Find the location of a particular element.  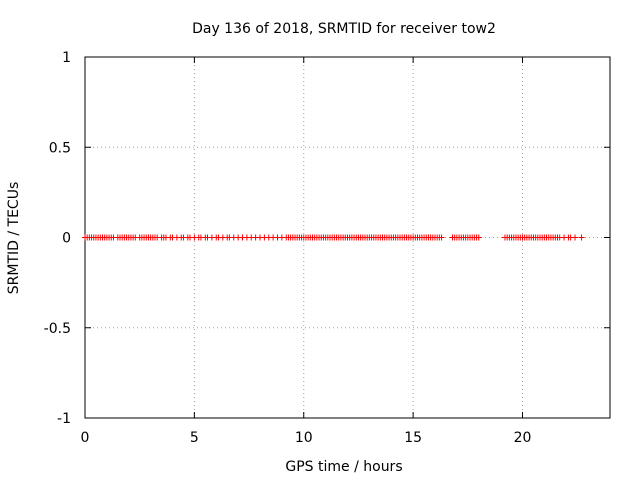

y-tick-label: 1 is located at coordinates (66, 58).